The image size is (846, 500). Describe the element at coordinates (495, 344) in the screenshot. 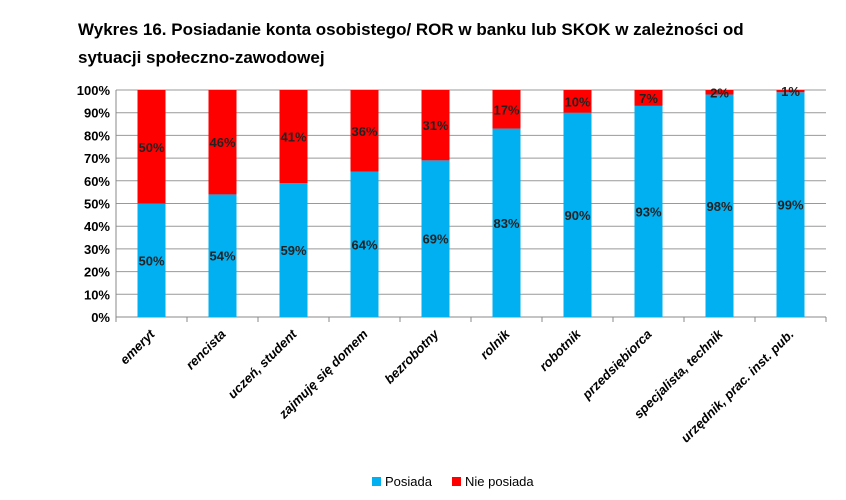

I see `x-category-label: rolnik` at that location.